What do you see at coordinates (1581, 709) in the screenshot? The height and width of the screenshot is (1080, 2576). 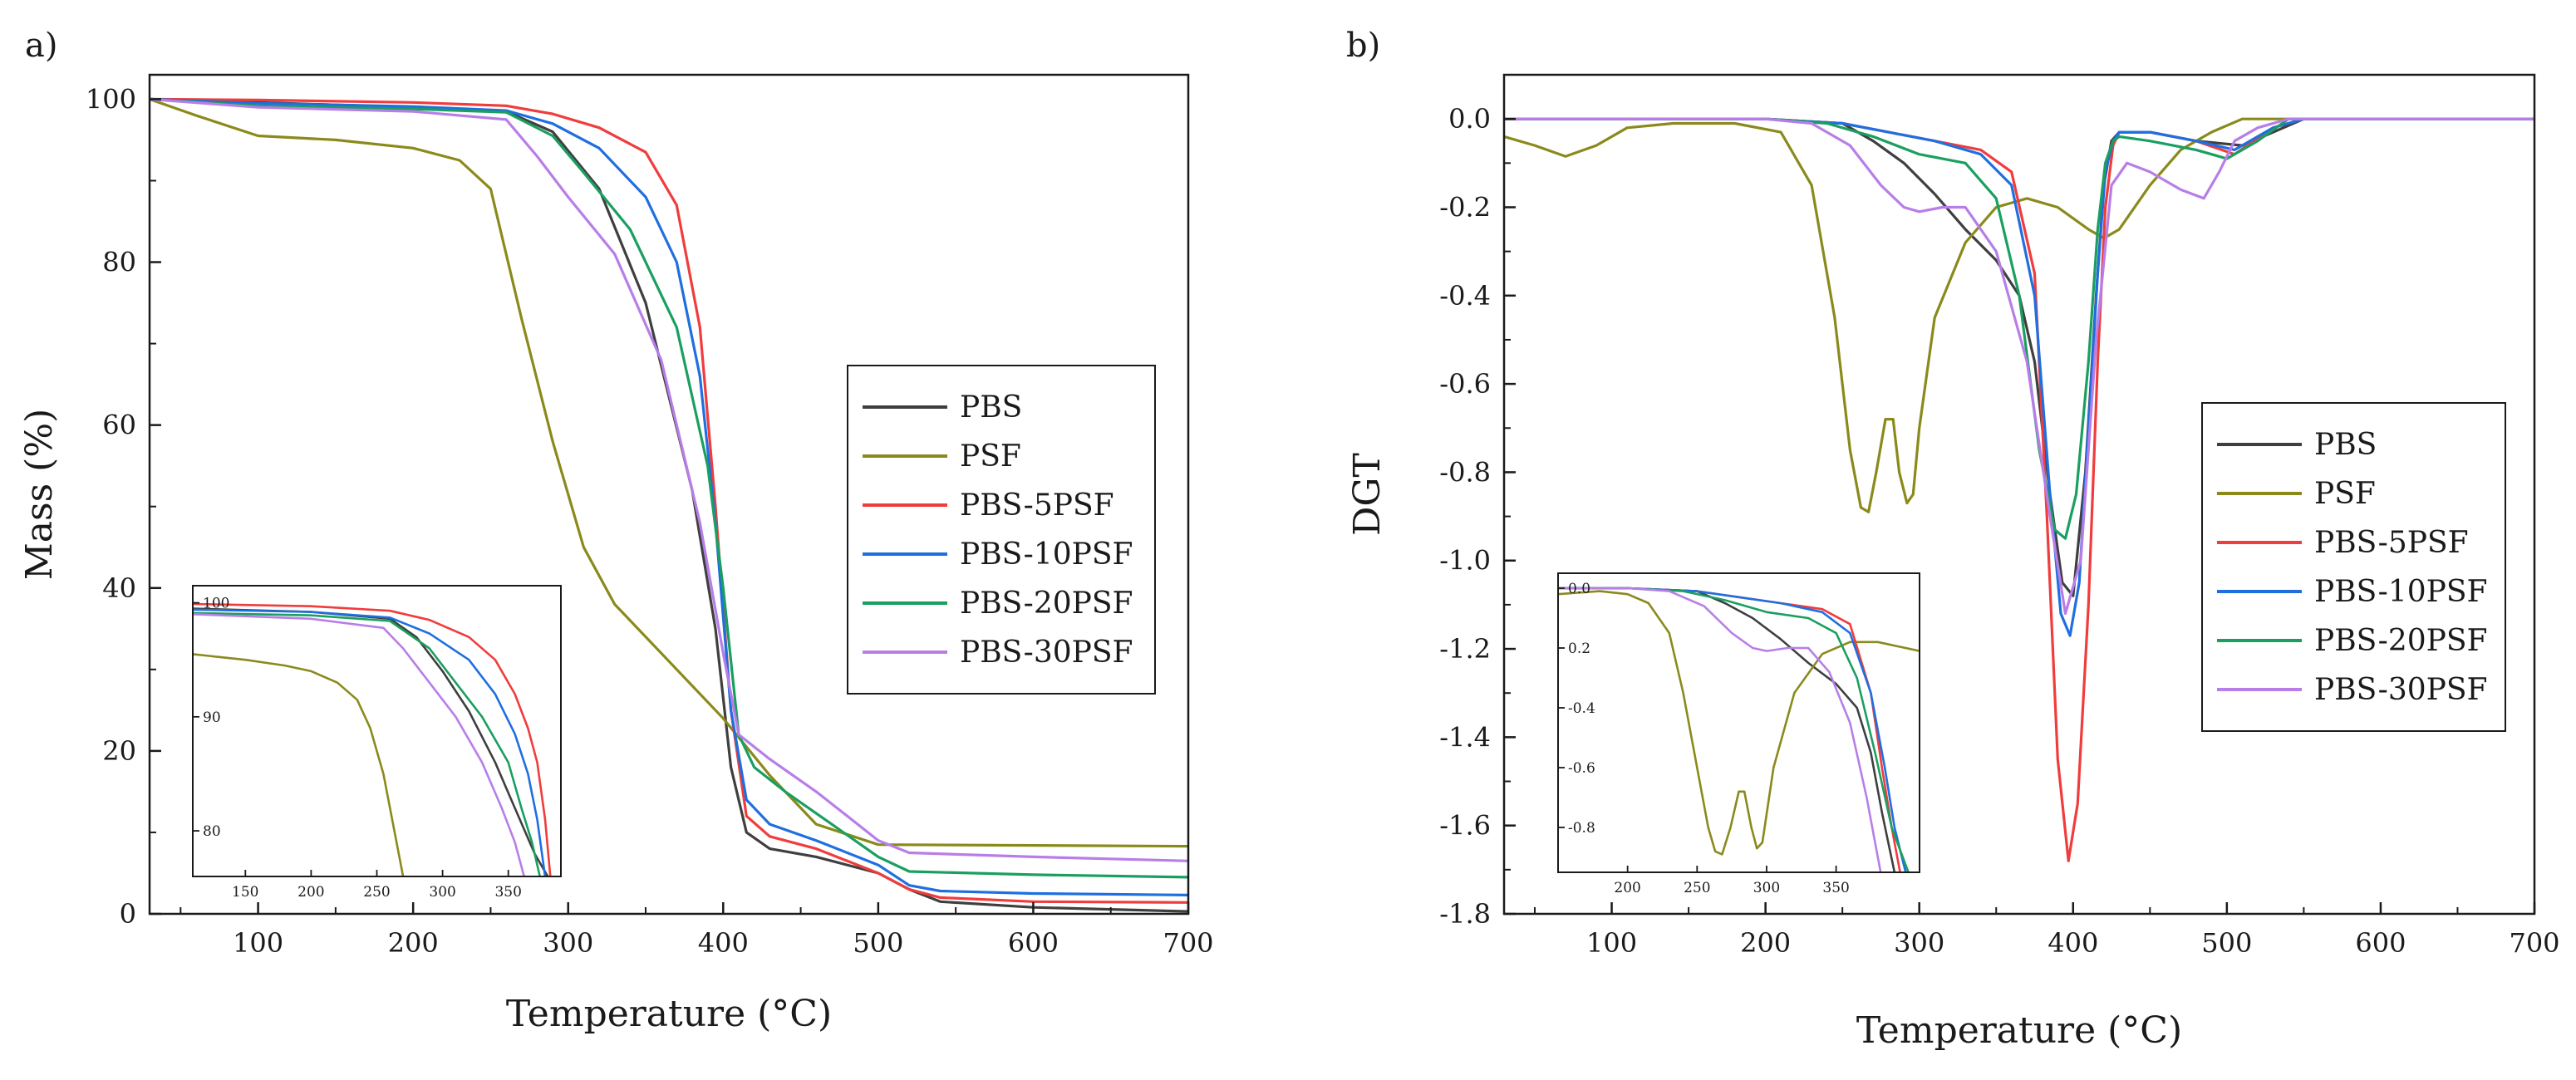 I see `inset-y-tick-label: -0.4` at bounding box center [1581, 709].